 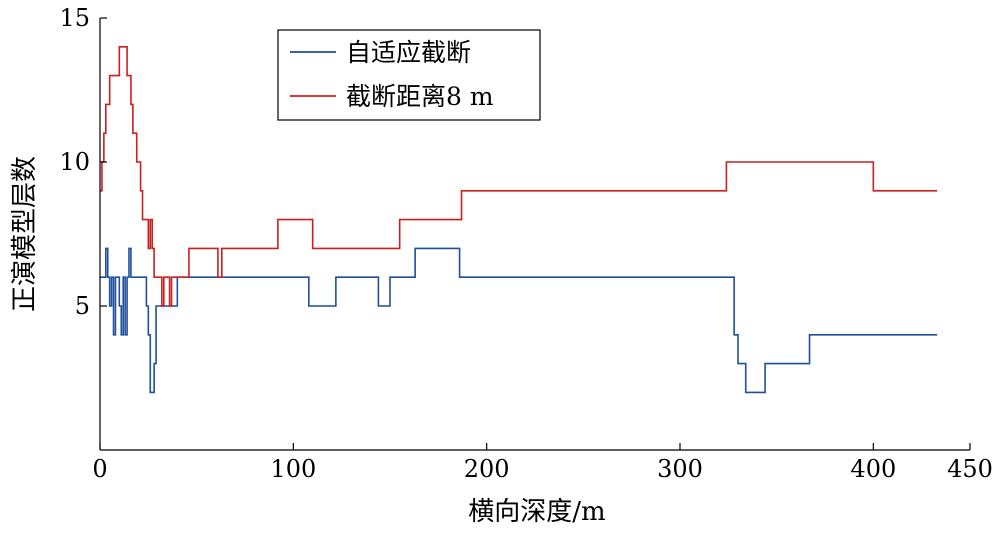 I want to click on y-tick-label: 15, so click(x=74, y=18).